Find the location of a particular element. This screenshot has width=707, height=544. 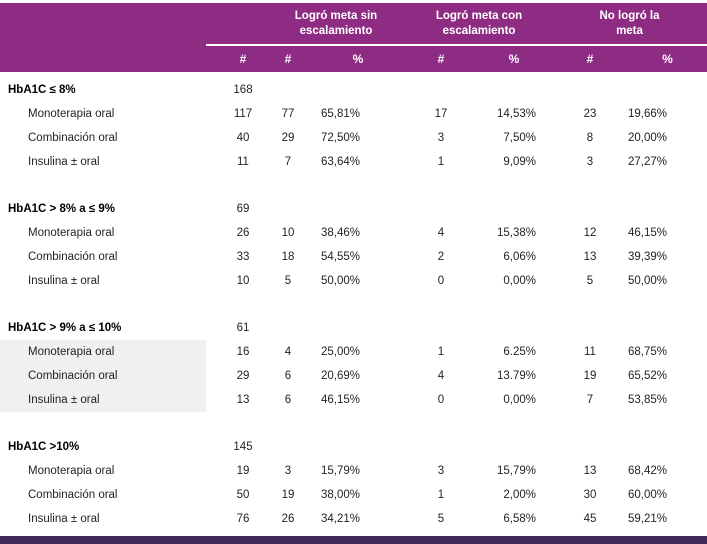

section-header-row: HbA1C > 8% a ≤ 9% 69 is located at coordinates (353, 209).